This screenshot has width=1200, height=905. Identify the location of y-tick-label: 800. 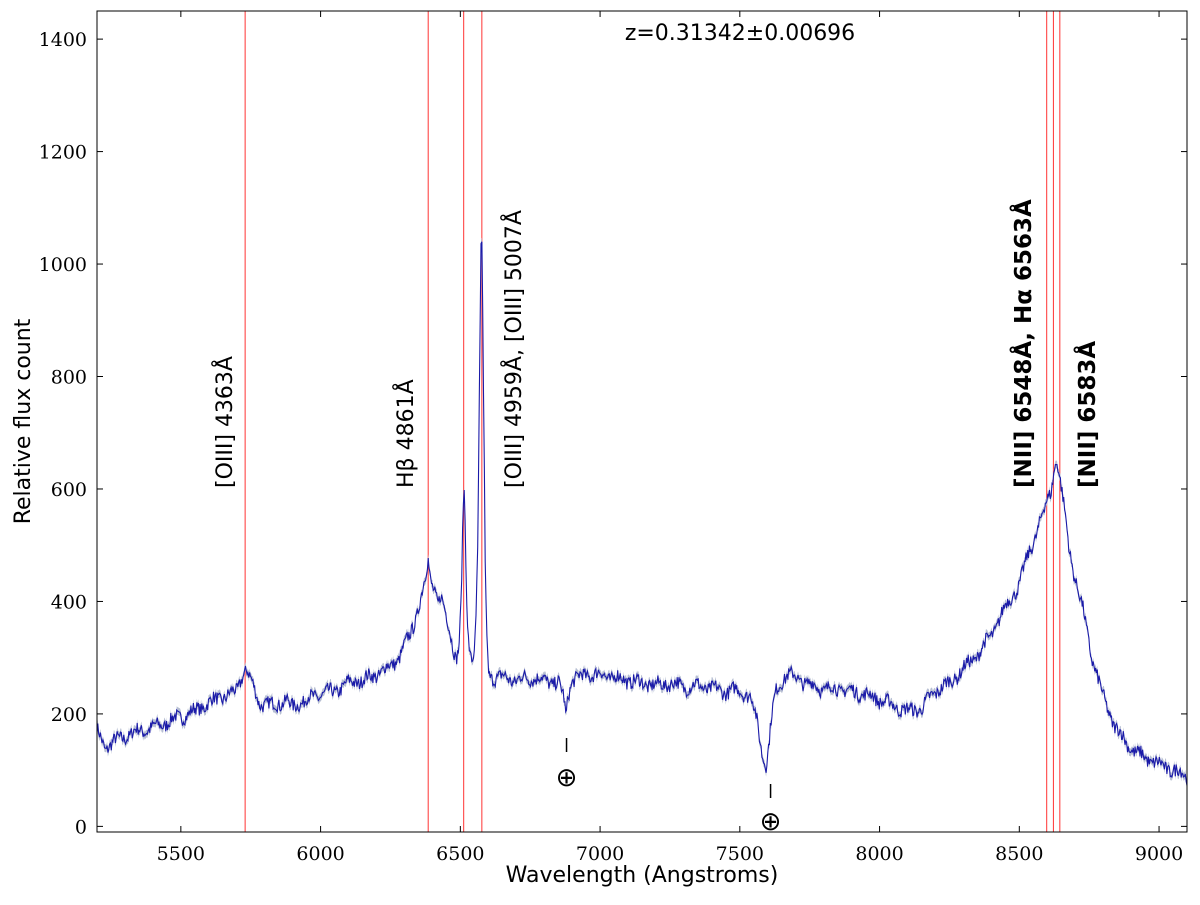
(69, 378).